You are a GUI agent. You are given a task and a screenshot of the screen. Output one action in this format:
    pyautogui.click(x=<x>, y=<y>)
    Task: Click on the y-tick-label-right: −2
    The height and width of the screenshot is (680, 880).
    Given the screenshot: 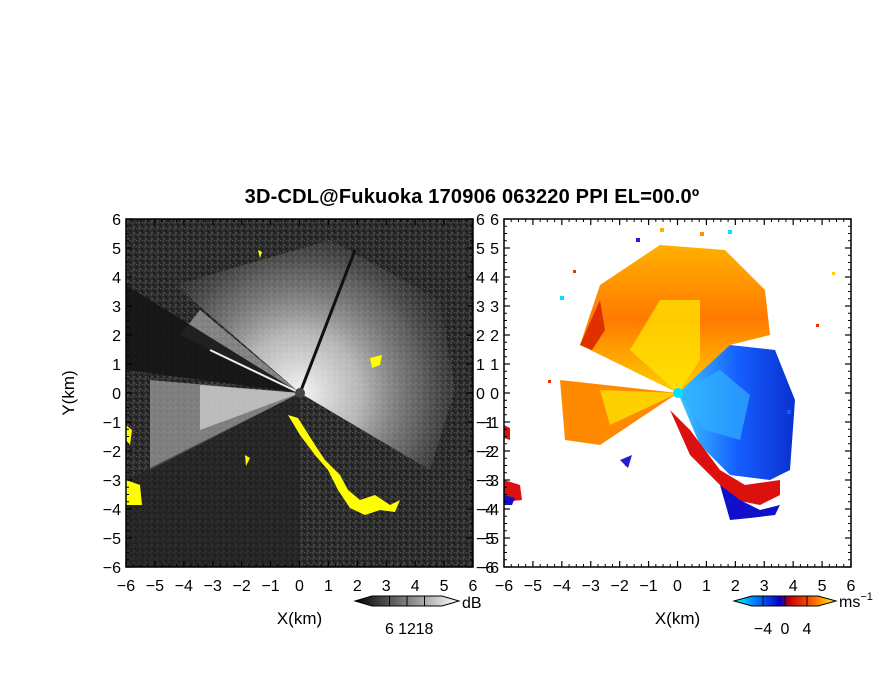 What is the action you would take?
    pyautogui.click(x=485, y=452)
    